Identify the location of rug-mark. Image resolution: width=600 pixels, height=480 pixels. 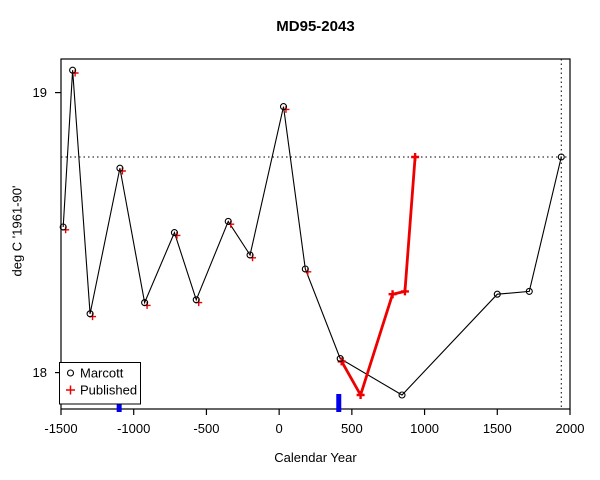
(339, 403).